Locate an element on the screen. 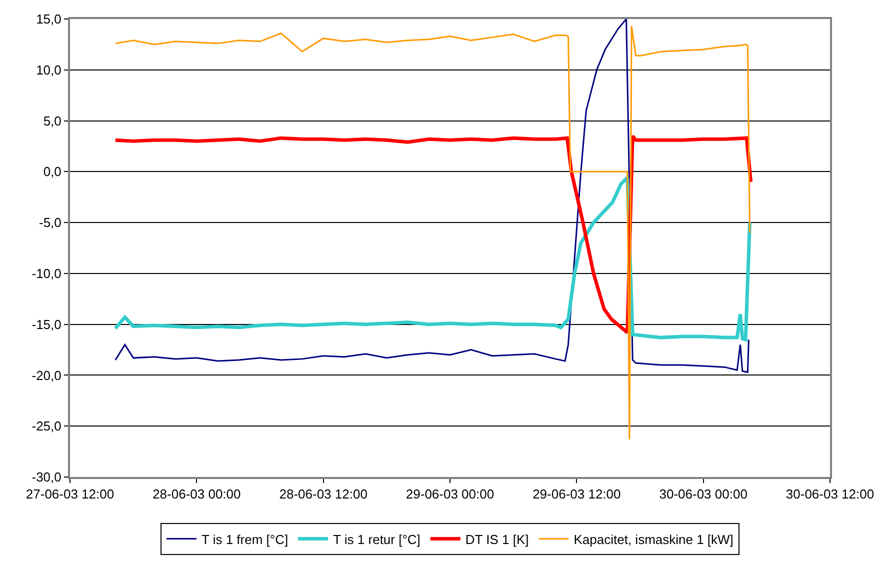  y-tick-label: -20,0 is located at coordinates (47, 375).